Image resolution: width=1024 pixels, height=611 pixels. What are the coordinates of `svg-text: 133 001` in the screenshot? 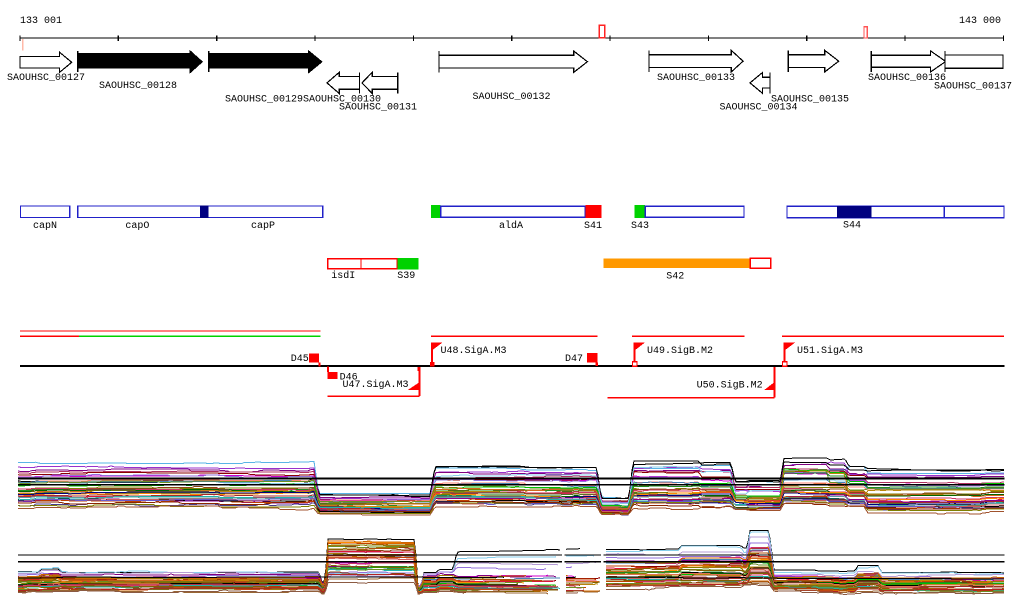 It's located at (41, 21).